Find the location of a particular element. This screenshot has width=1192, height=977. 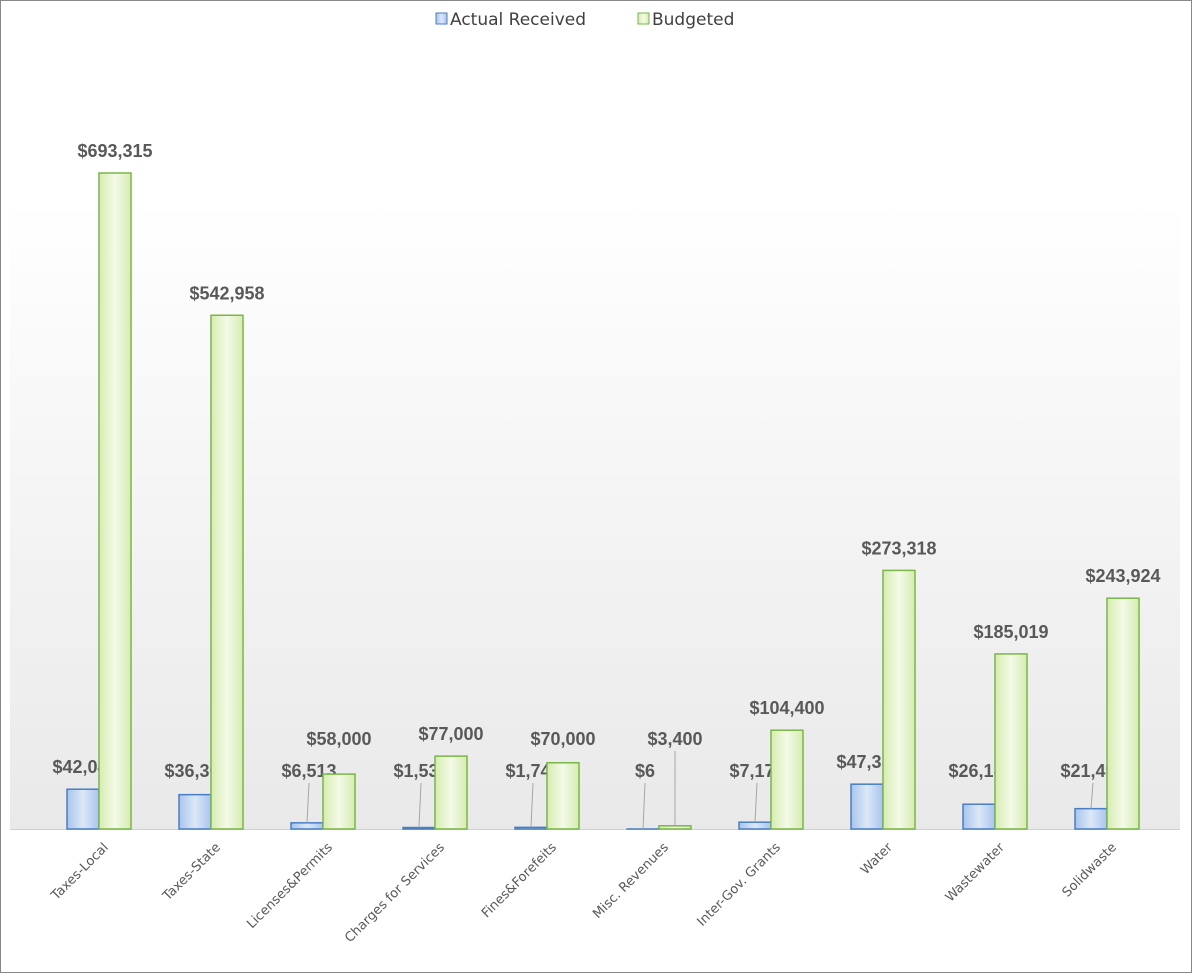

data-label: $6 is located at coordinates (645, 771).